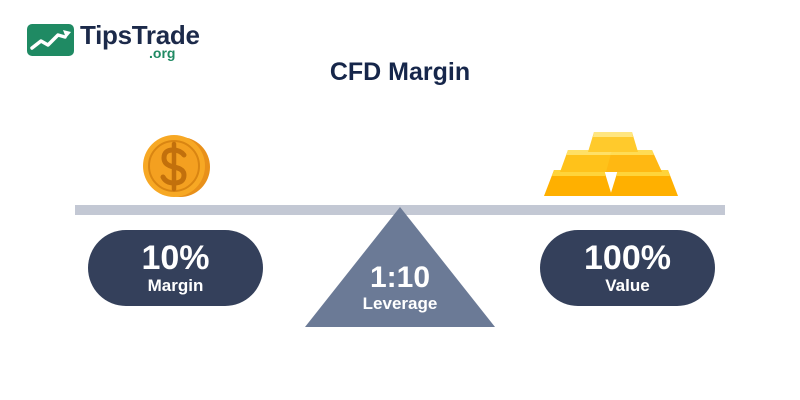  What do you see at coordinates (400, 72) in the screenshot?
I see `page-title: CFD Margin` at bounding box center [400, 72].